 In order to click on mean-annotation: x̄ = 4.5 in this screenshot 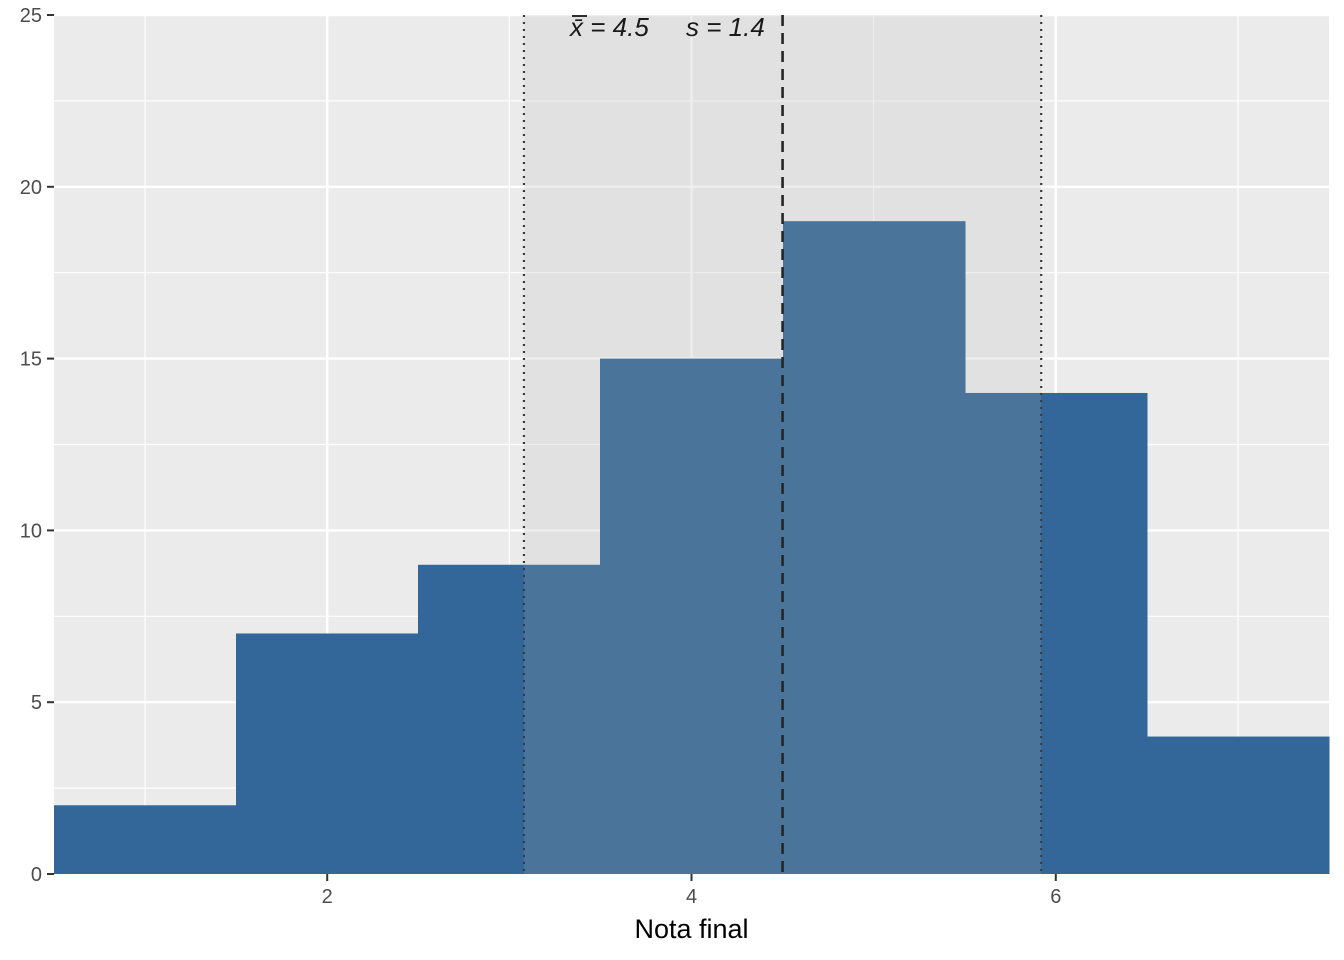, I will do `click(608, 27)`.